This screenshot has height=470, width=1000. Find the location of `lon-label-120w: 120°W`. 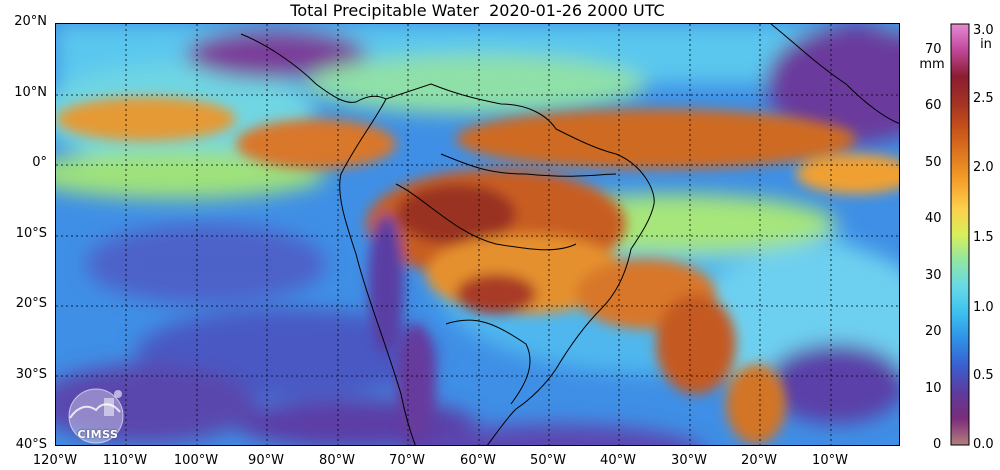

lon-label-120w: 120°W is located at coordinates (55, 460).